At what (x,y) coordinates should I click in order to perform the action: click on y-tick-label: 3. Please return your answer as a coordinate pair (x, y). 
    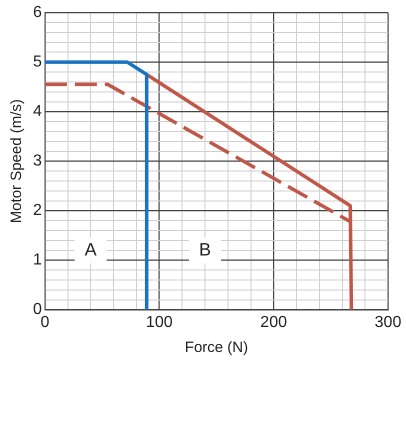
    Looking at the image, I should click on (37, 161).